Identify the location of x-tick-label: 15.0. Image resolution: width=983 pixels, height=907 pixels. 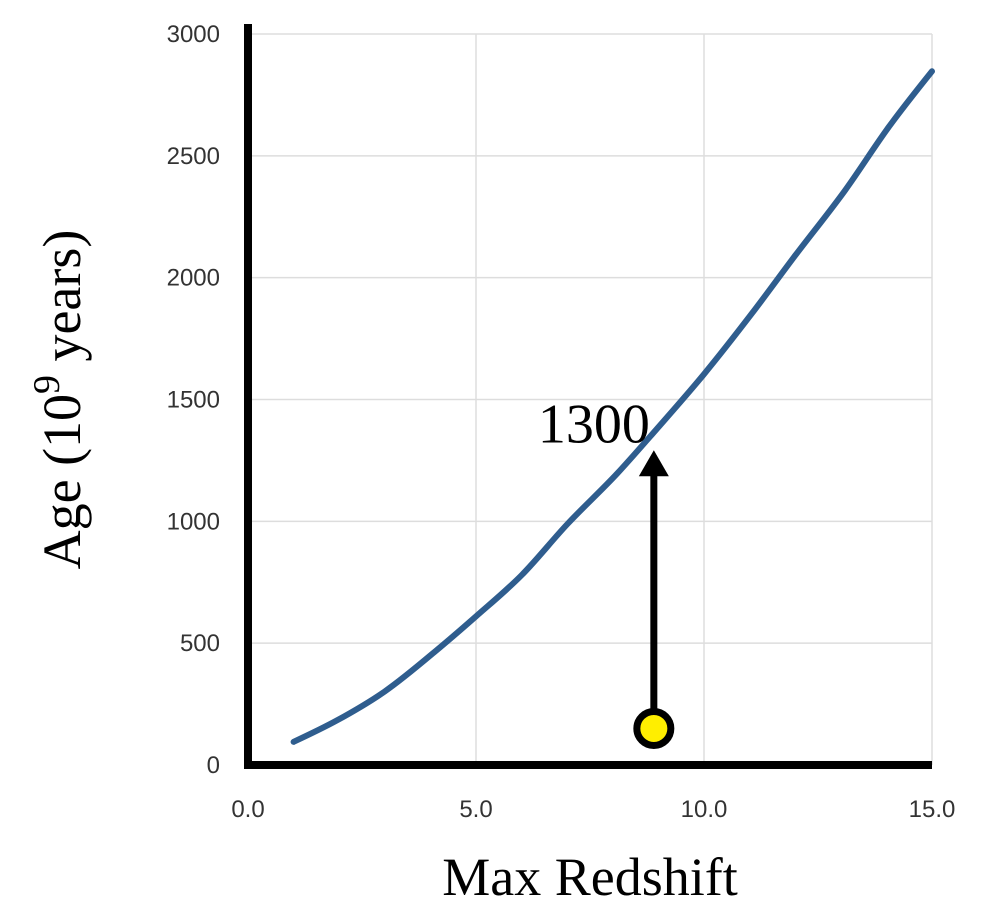
(932, 809).